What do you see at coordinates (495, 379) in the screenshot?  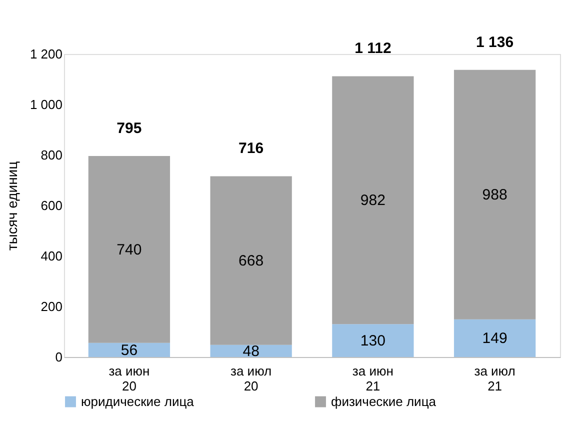 I see `x-tick-label: за июл 21` at bounding box center [495, 379].